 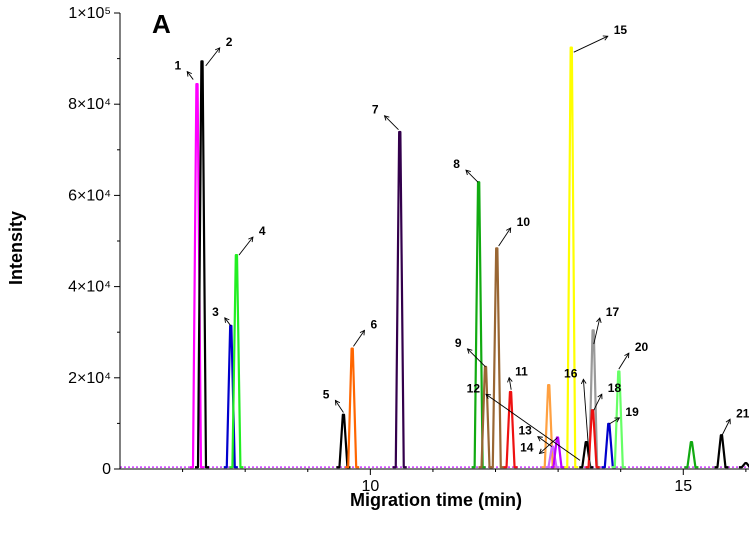 I want to click on peak-label-16: 16, so click(x=571, y=373).